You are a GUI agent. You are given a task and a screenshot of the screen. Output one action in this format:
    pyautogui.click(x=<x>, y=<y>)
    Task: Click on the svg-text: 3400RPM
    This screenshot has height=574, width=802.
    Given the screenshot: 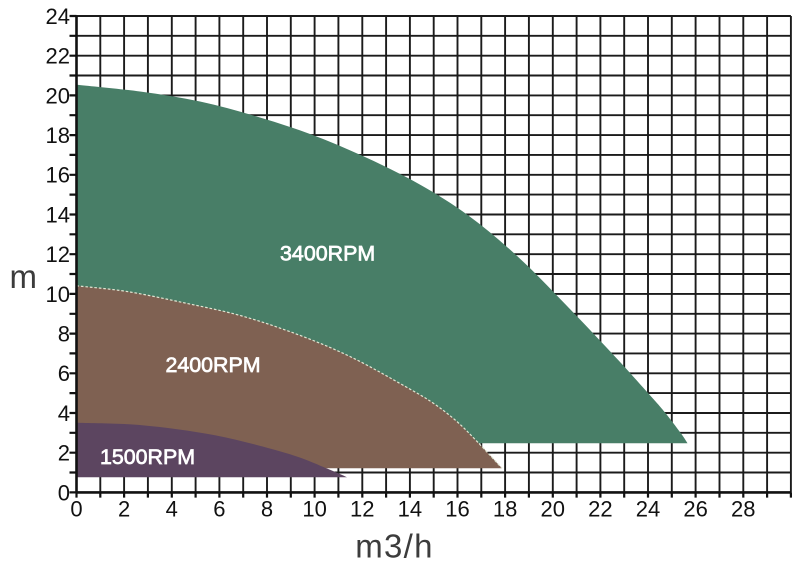 What is the action you would take?
    pyautogui.click(x=327, y=253)
    